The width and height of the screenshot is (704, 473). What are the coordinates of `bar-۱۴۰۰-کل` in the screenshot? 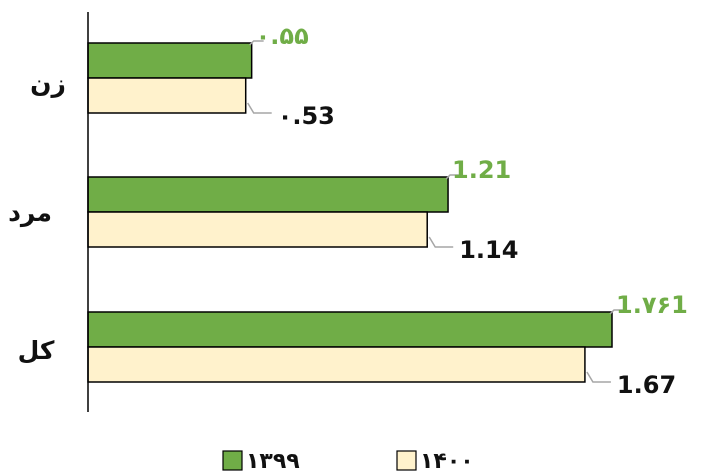 It's located at (336, 364).